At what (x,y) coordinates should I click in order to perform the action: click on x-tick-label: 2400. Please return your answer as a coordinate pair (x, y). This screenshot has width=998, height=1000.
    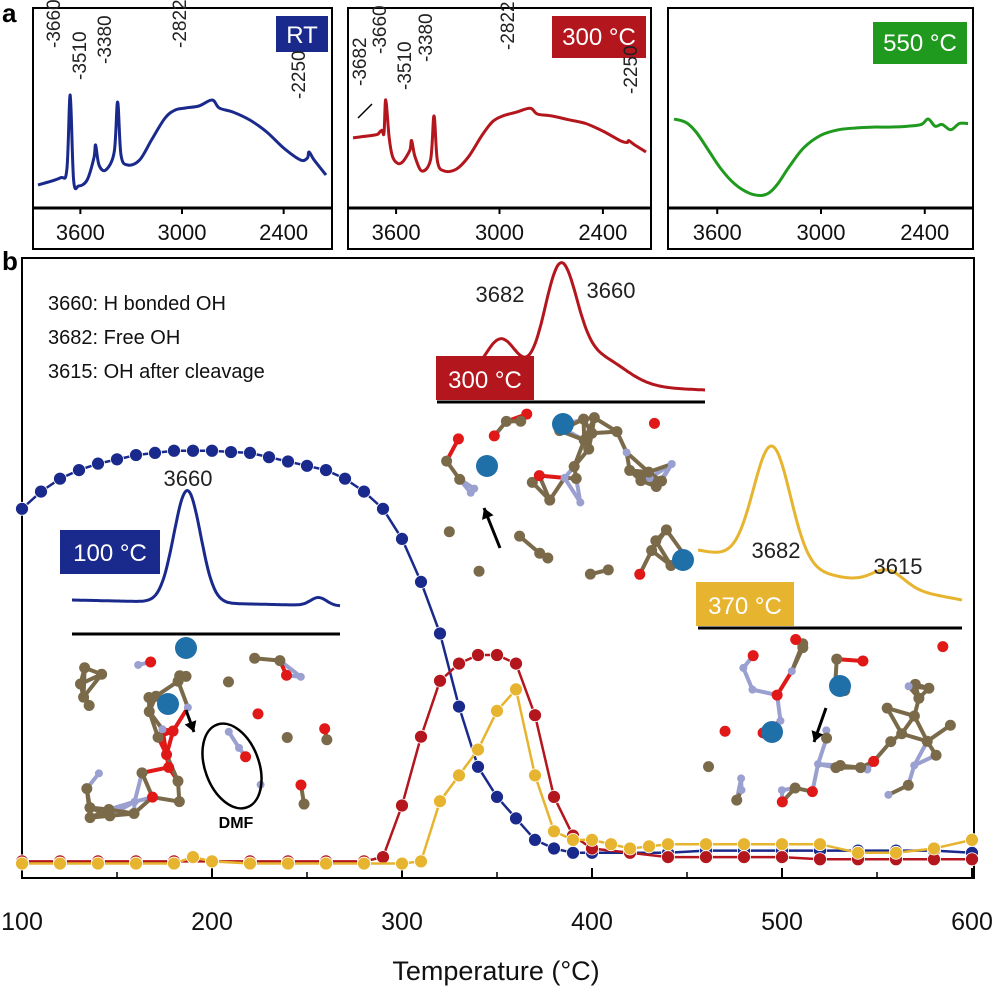
    Looking at the image, I should click on (924, 232).